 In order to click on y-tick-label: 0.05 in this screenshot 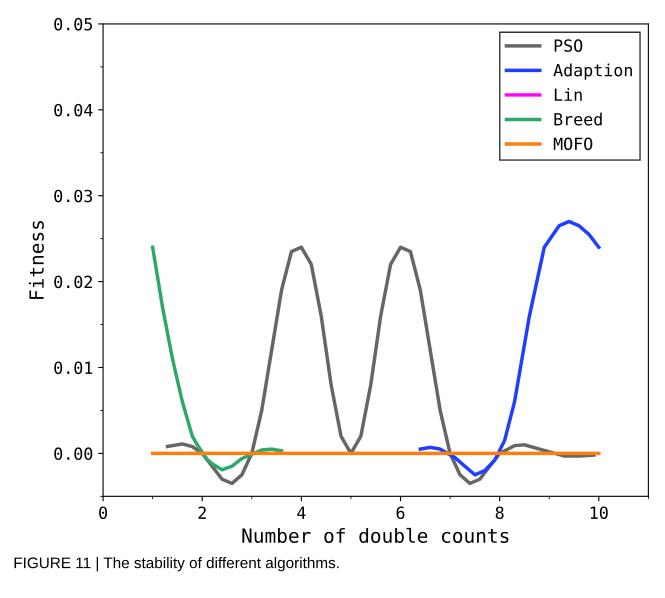, I will do `click(73, 24)`.